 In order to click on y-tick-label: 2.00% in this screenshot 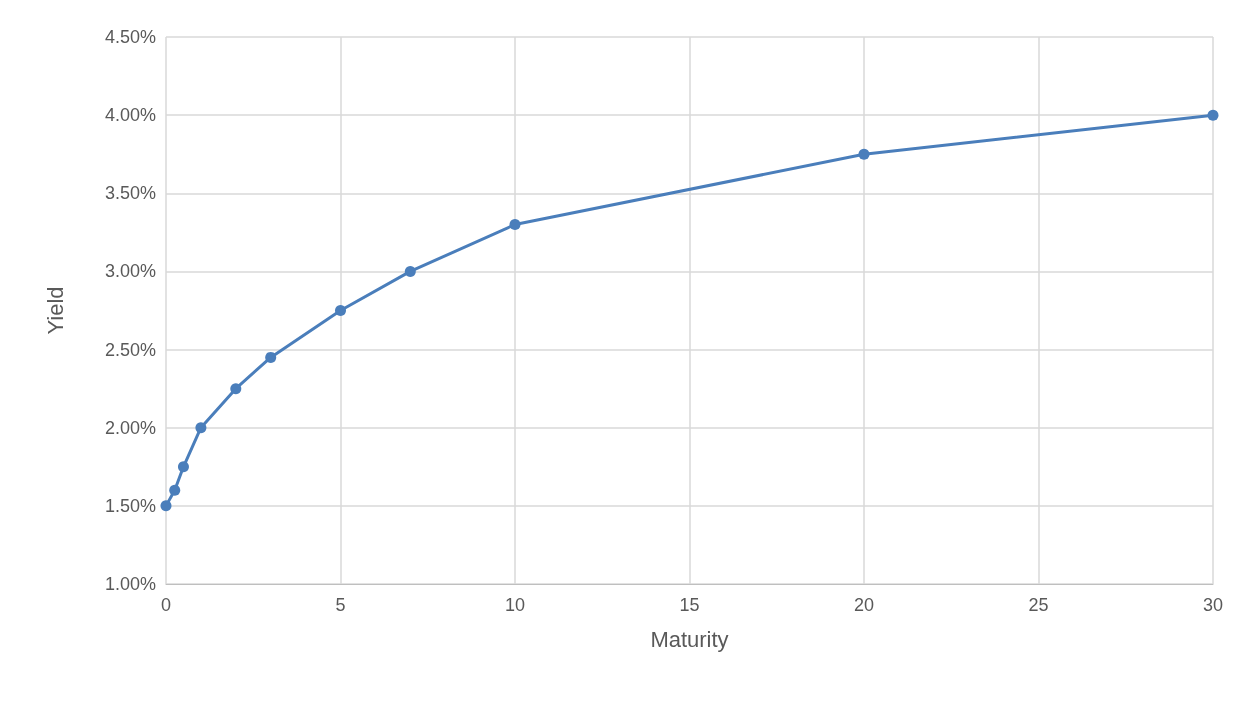, I will do `click(130, 427)`.